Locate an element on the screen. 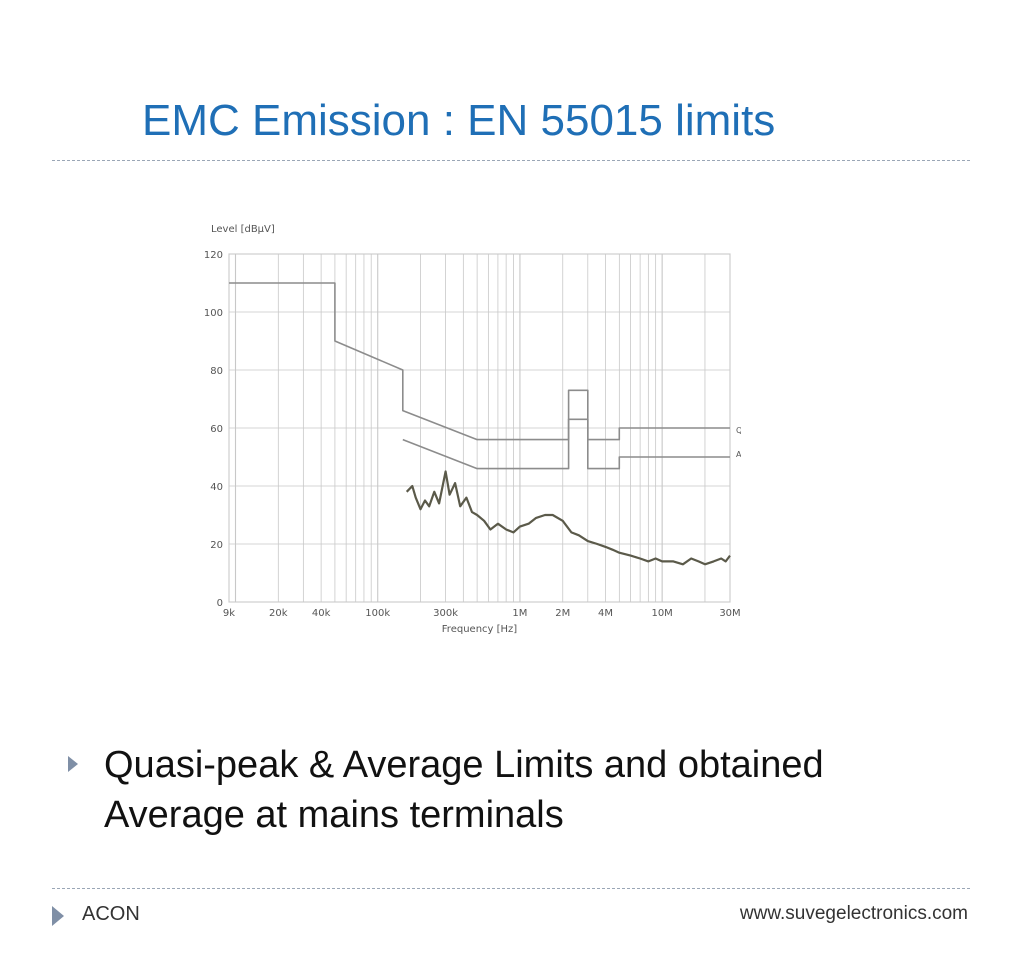 The height and width of the screenshot is (960, 1024). y-tick-label: 40 is located at coordinates (216, 487).